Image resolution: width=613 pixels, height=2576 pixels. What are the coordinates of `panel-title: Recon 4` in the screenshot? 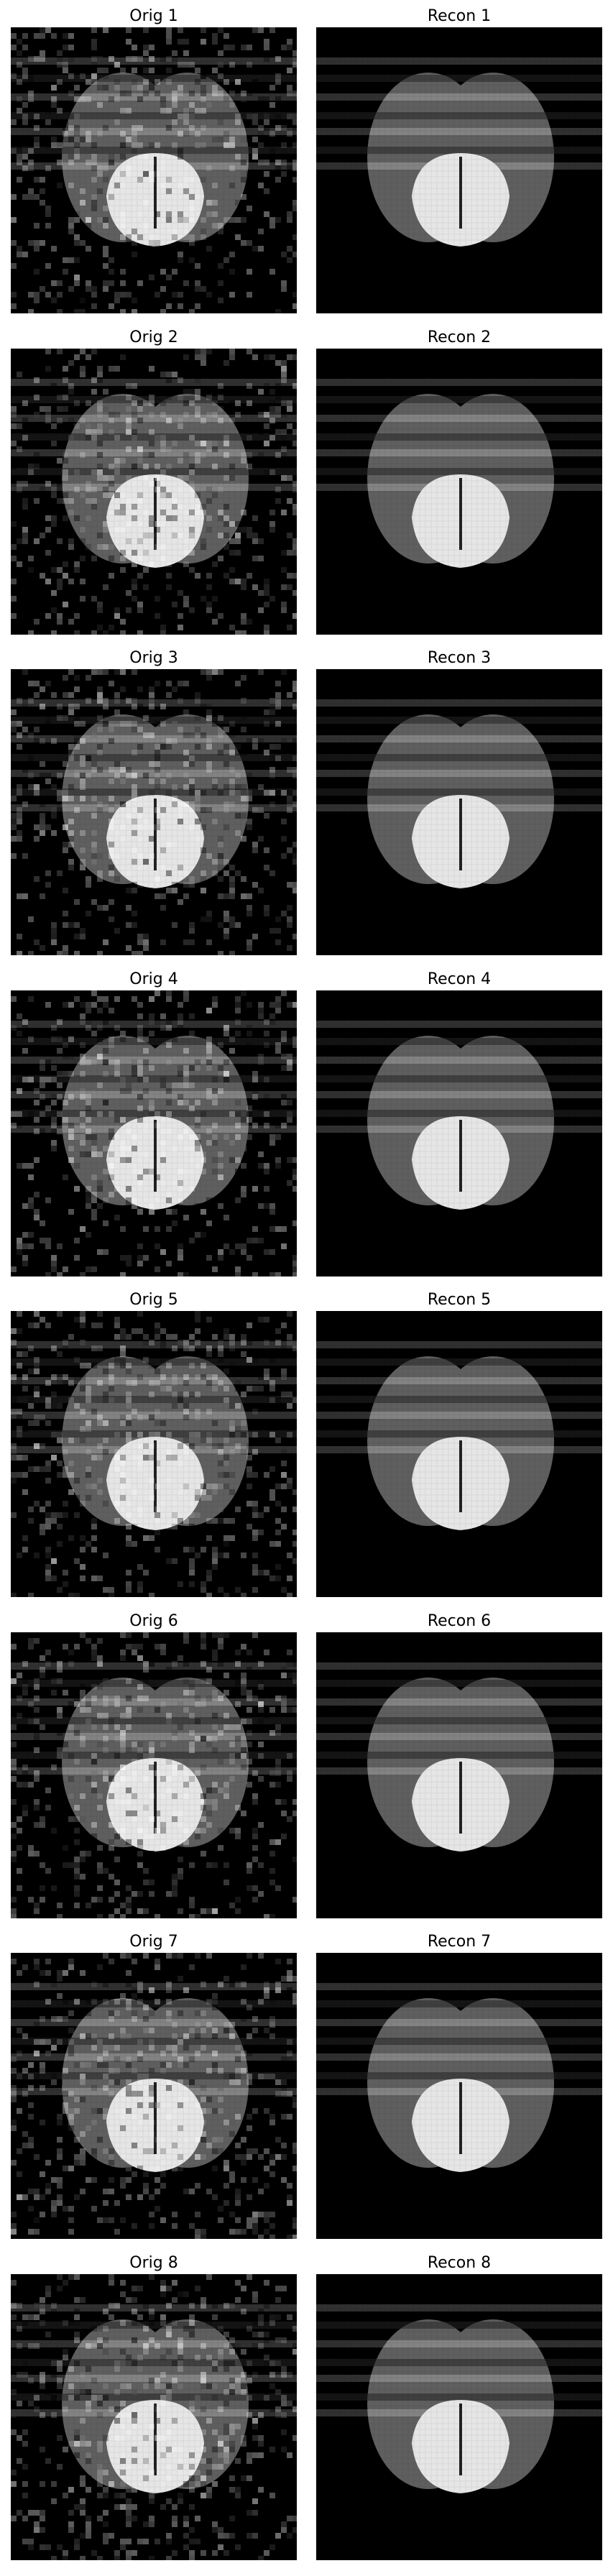 It's located at (459, 979).